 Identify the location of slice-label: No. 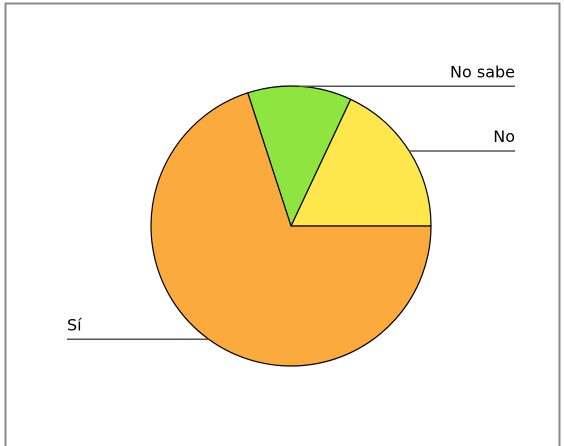
(504, 136).